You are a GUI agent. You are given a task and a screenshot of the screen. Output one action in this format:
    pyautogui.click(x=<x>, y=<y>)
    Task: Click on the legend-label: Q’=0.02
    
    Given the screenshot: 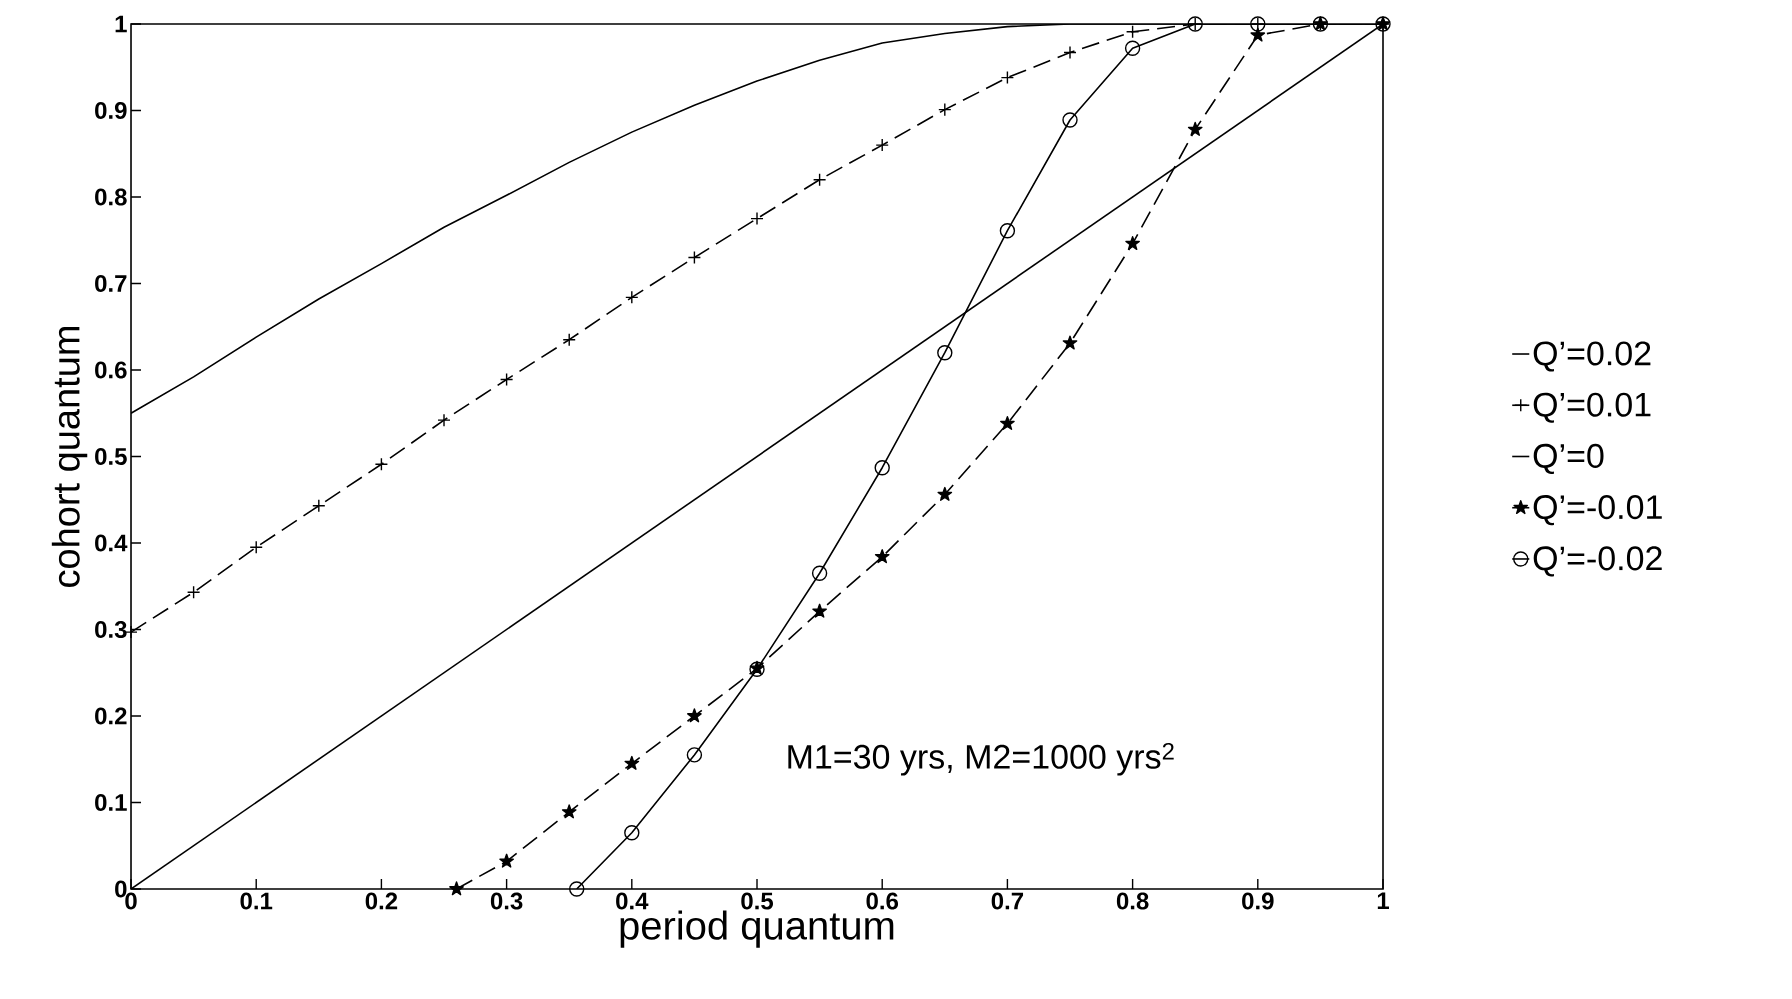 What is the action you would take?
    pyautogui.click(x=1592, y=356)
    